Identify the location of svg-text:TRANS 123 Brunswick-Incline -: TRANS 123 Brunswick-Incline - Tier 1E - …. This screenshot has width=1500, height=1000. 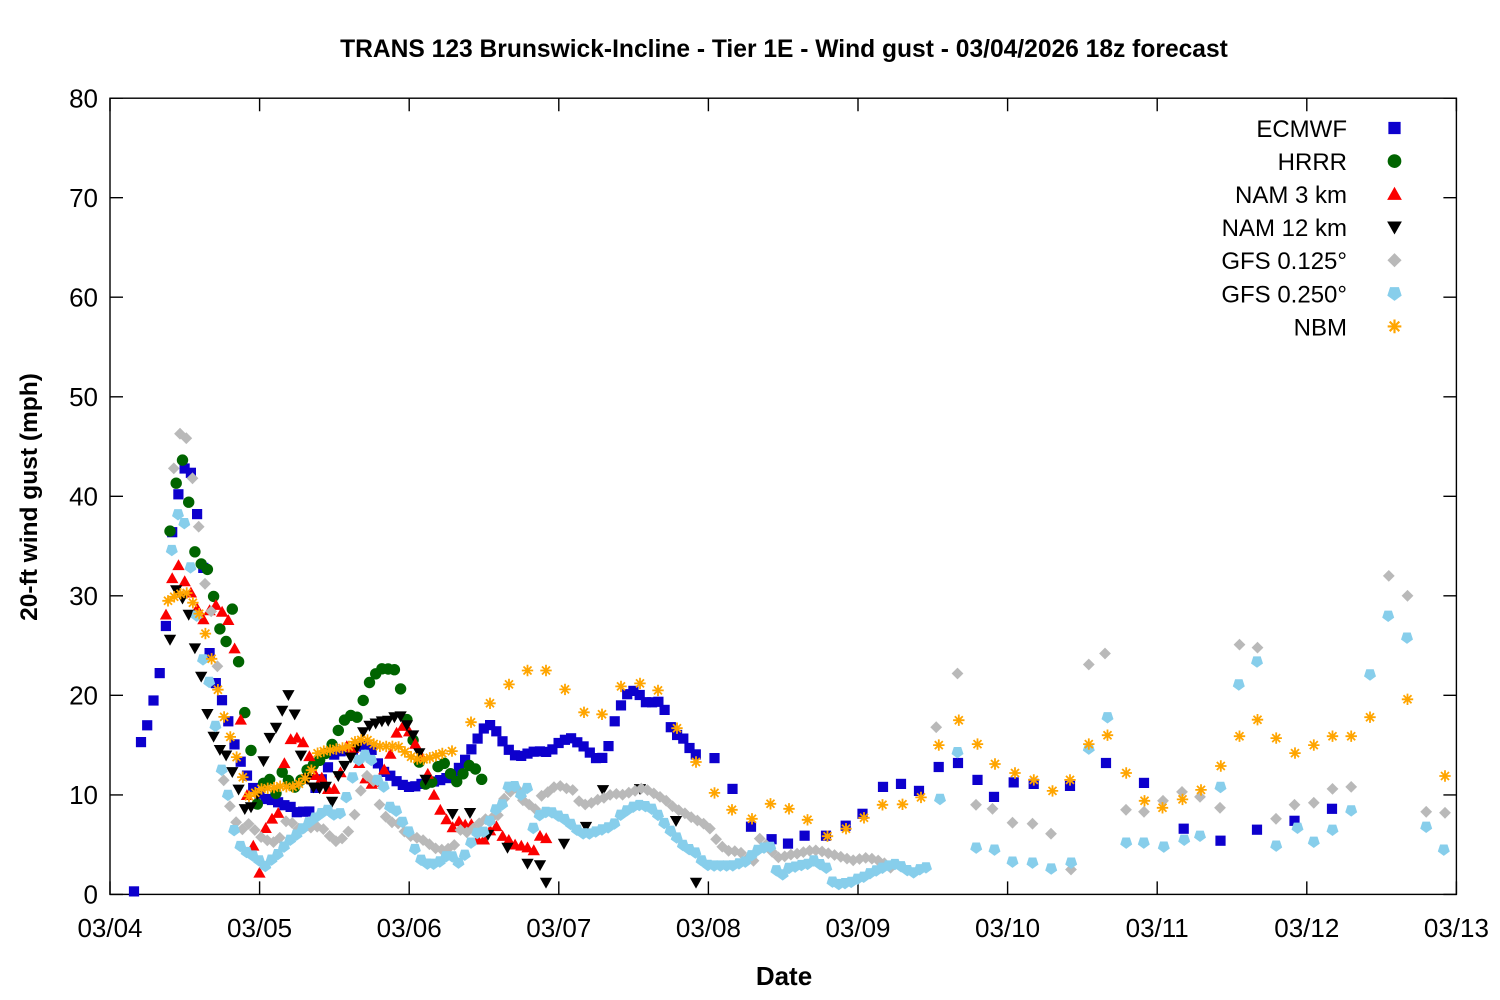
(784, 49).